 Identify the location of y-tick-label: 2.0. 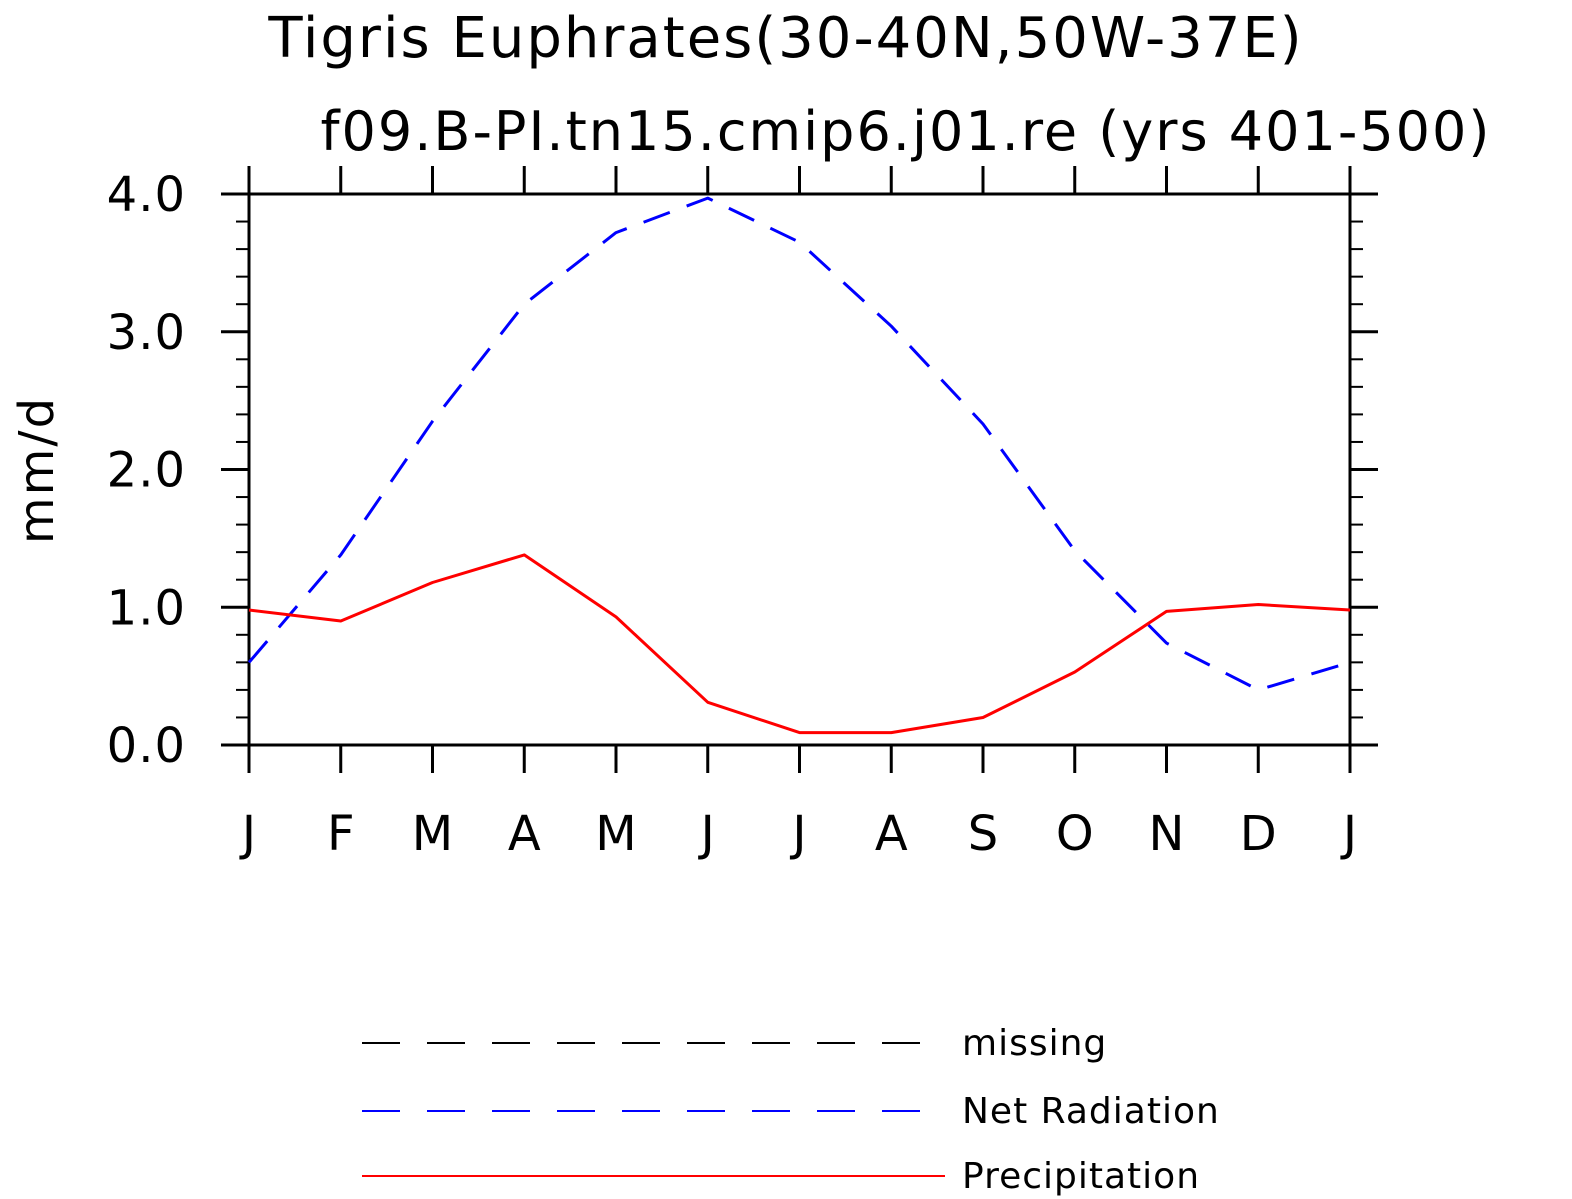
(146, 471).